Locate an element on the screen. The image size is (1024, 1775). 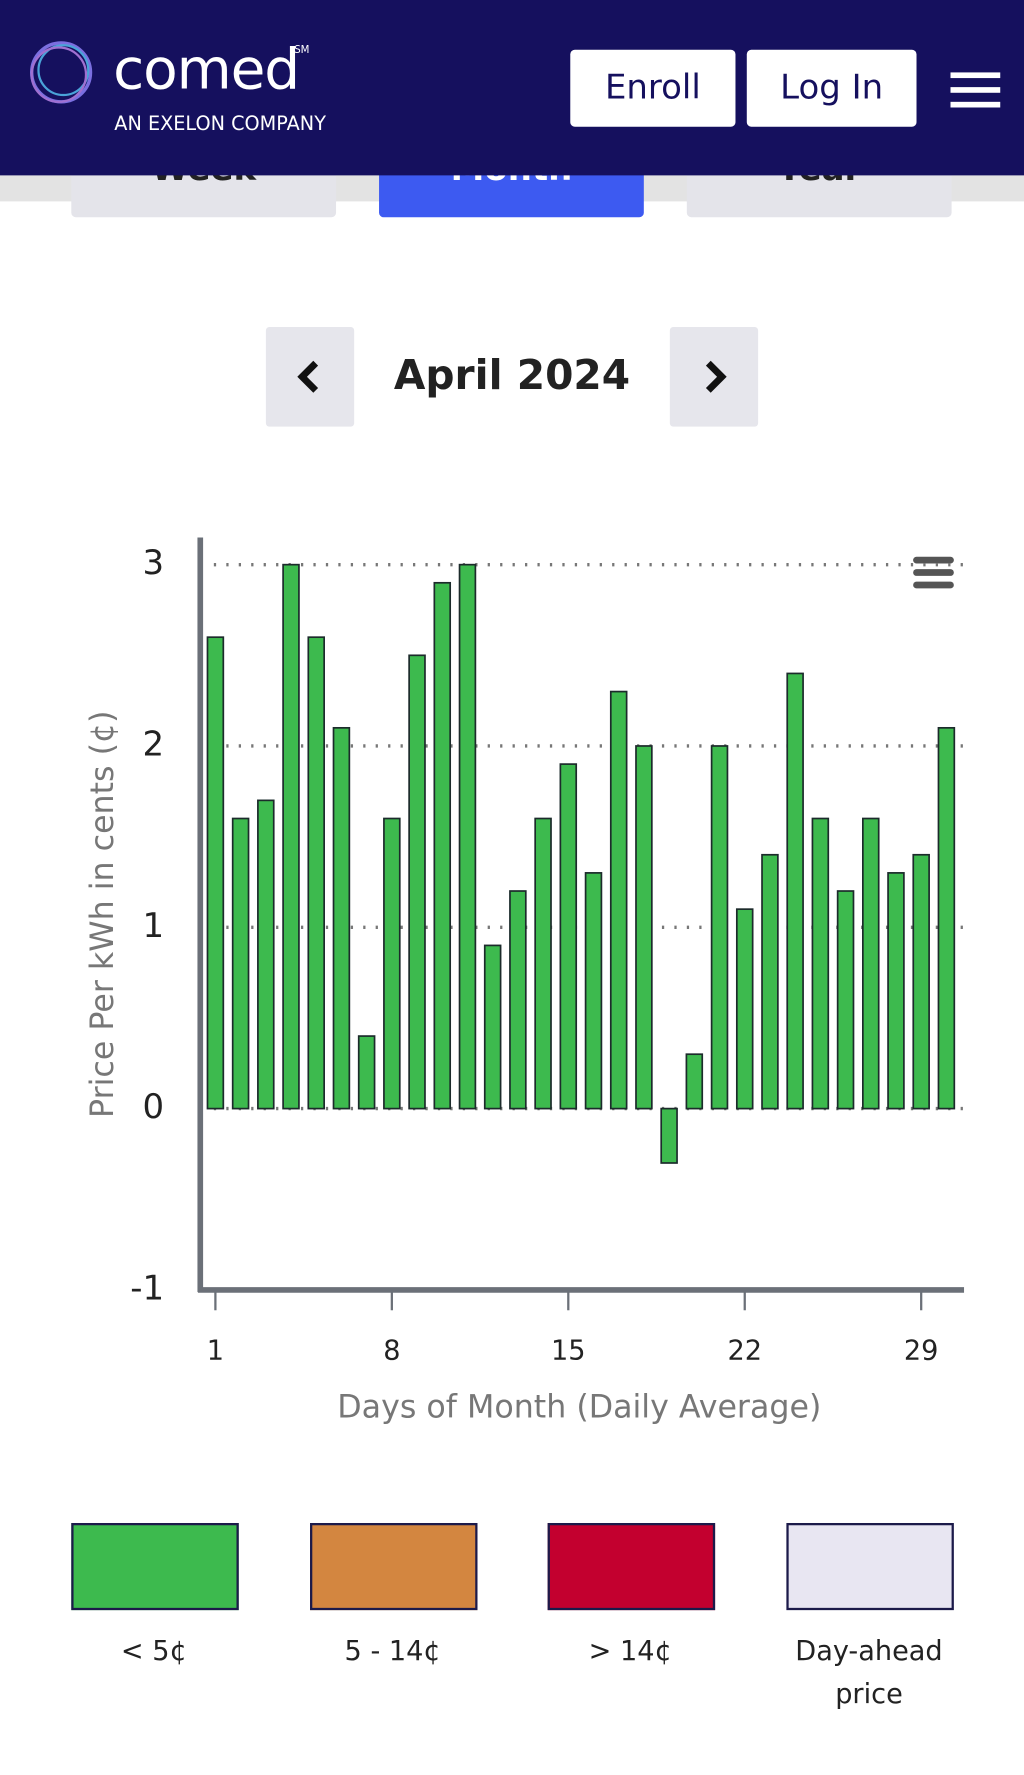
legend-label: Day-ahead price is located at coordinates (869, 1672).